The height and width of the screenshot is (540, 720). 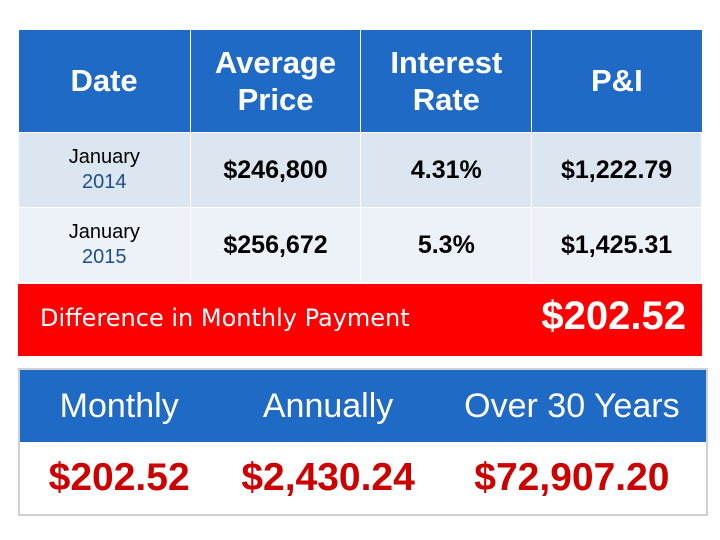 I want to click on summary-header-monthly: Monthly, so click(x=119, y=405).